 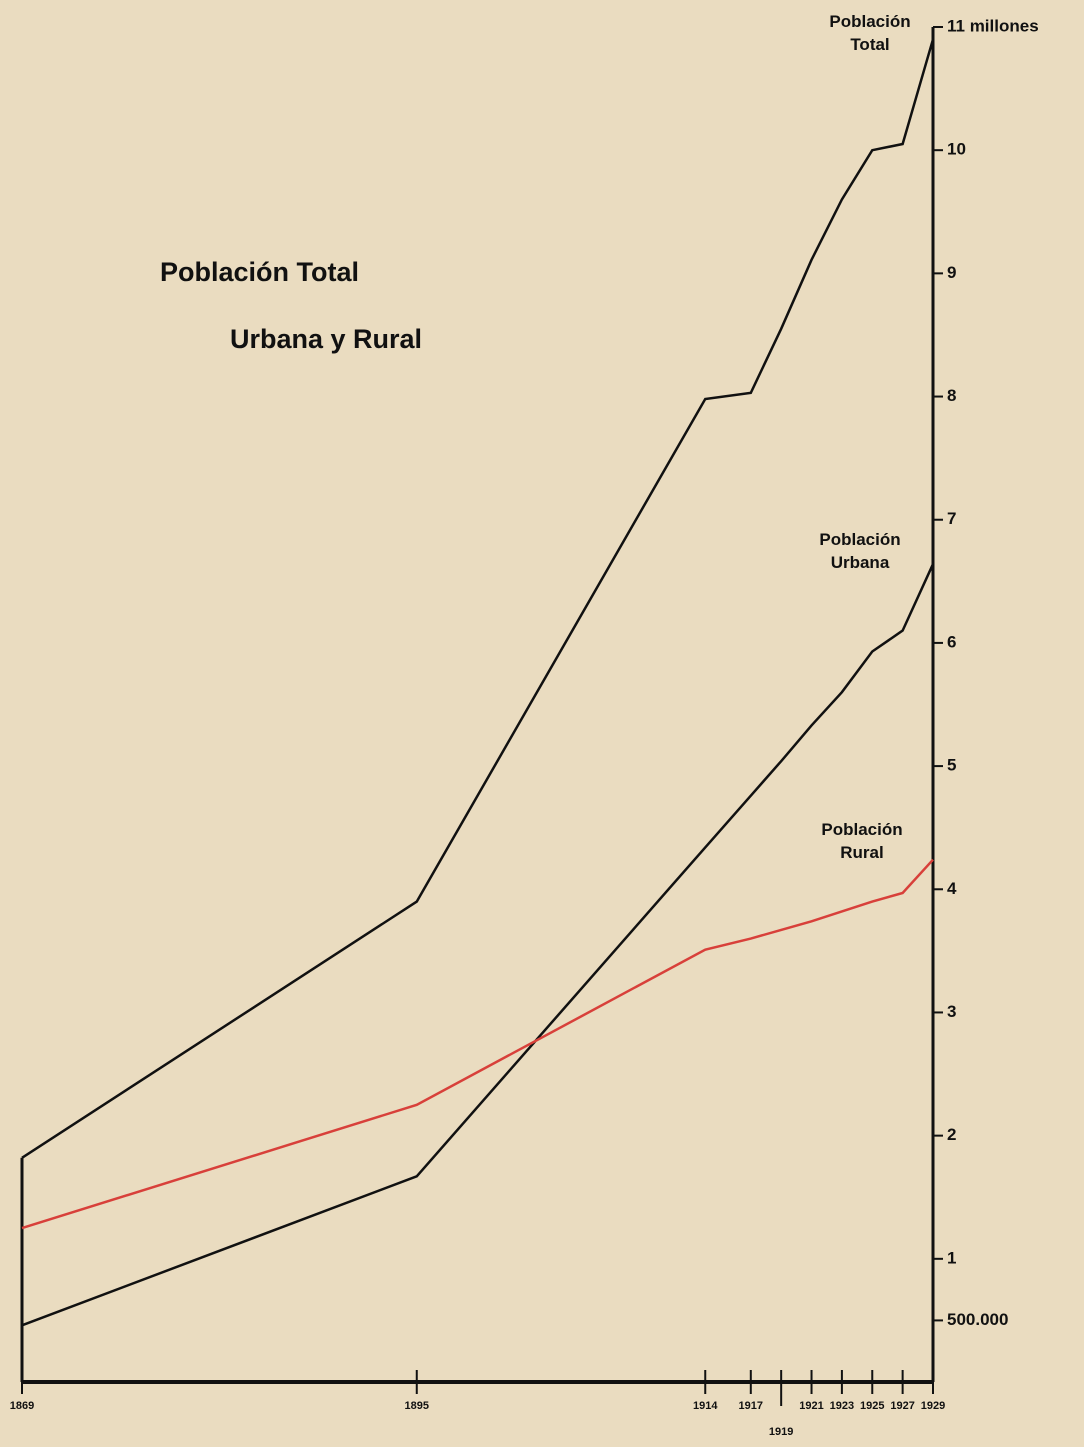 I want to click on x-tick-label: 1927, so click(x=902, y=1406).